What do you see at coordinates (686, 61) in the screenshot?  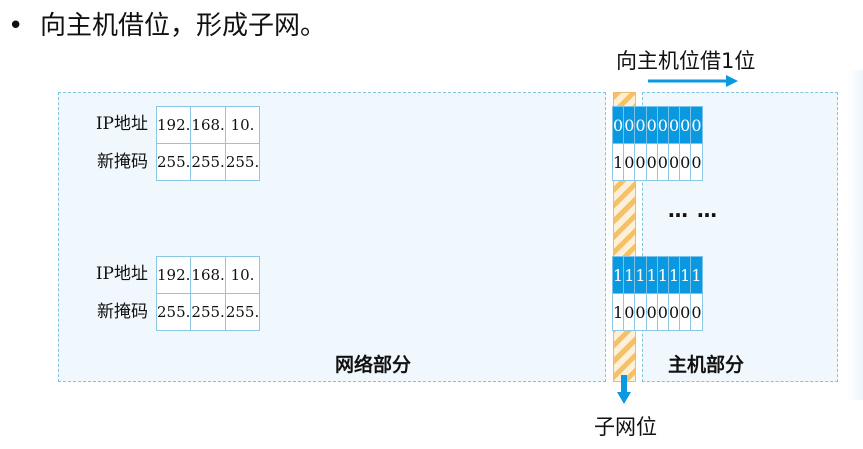 I see `borrow-label: 向主机位借1位` at bounding box center [686, 61].